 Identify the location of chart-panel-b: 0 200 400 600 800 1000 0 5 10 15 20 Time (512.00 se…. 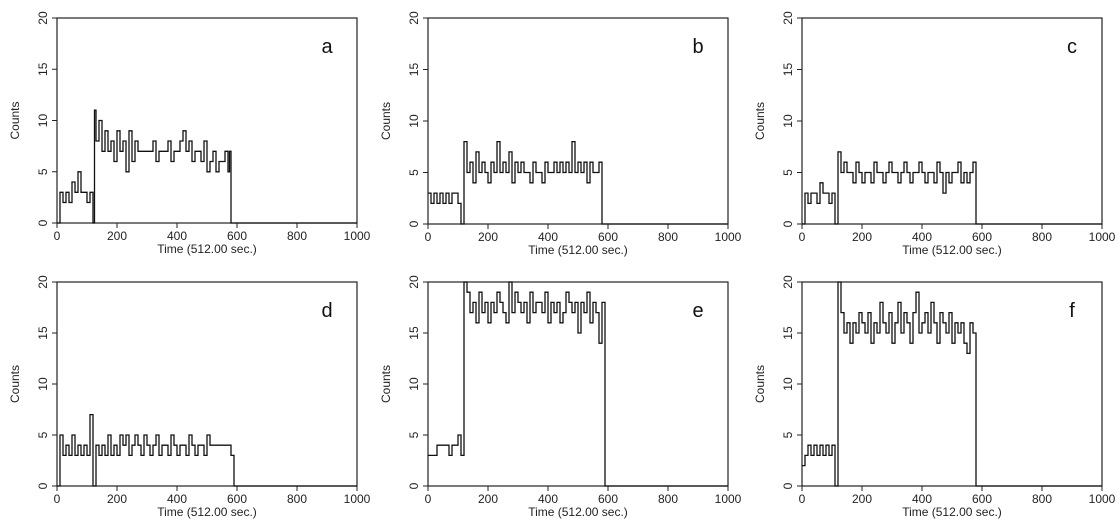
(560, 134).